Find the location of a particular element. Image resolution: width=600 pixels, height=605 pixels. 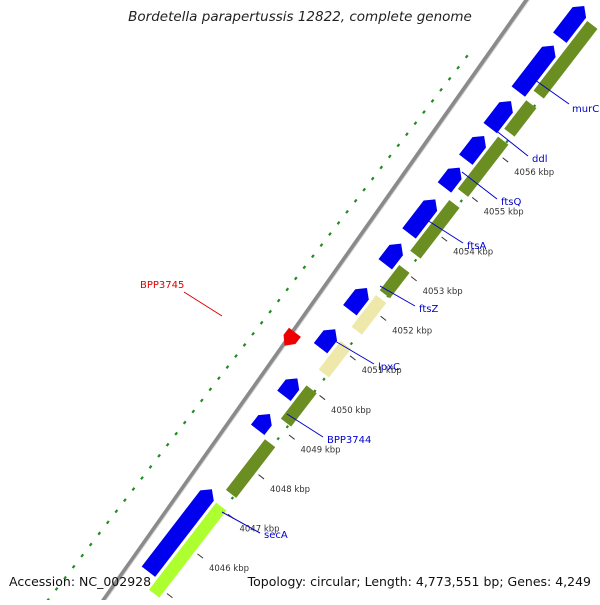

tick-label: 4048 kbp is located at coordinates (290, 490).